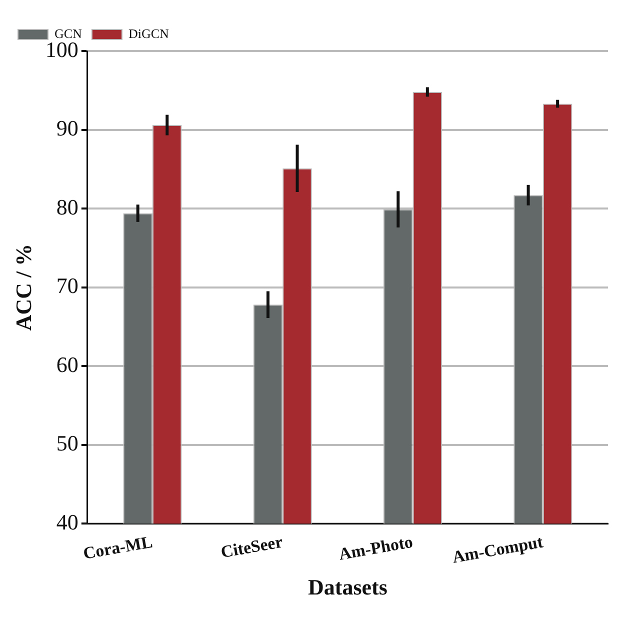 The width and height of the screenshot is (638, 617). What do you see at coordinates (23, 287) in the screenshot?
I see `y-axis-title: ACC / %` at bounding box center [23, 287].